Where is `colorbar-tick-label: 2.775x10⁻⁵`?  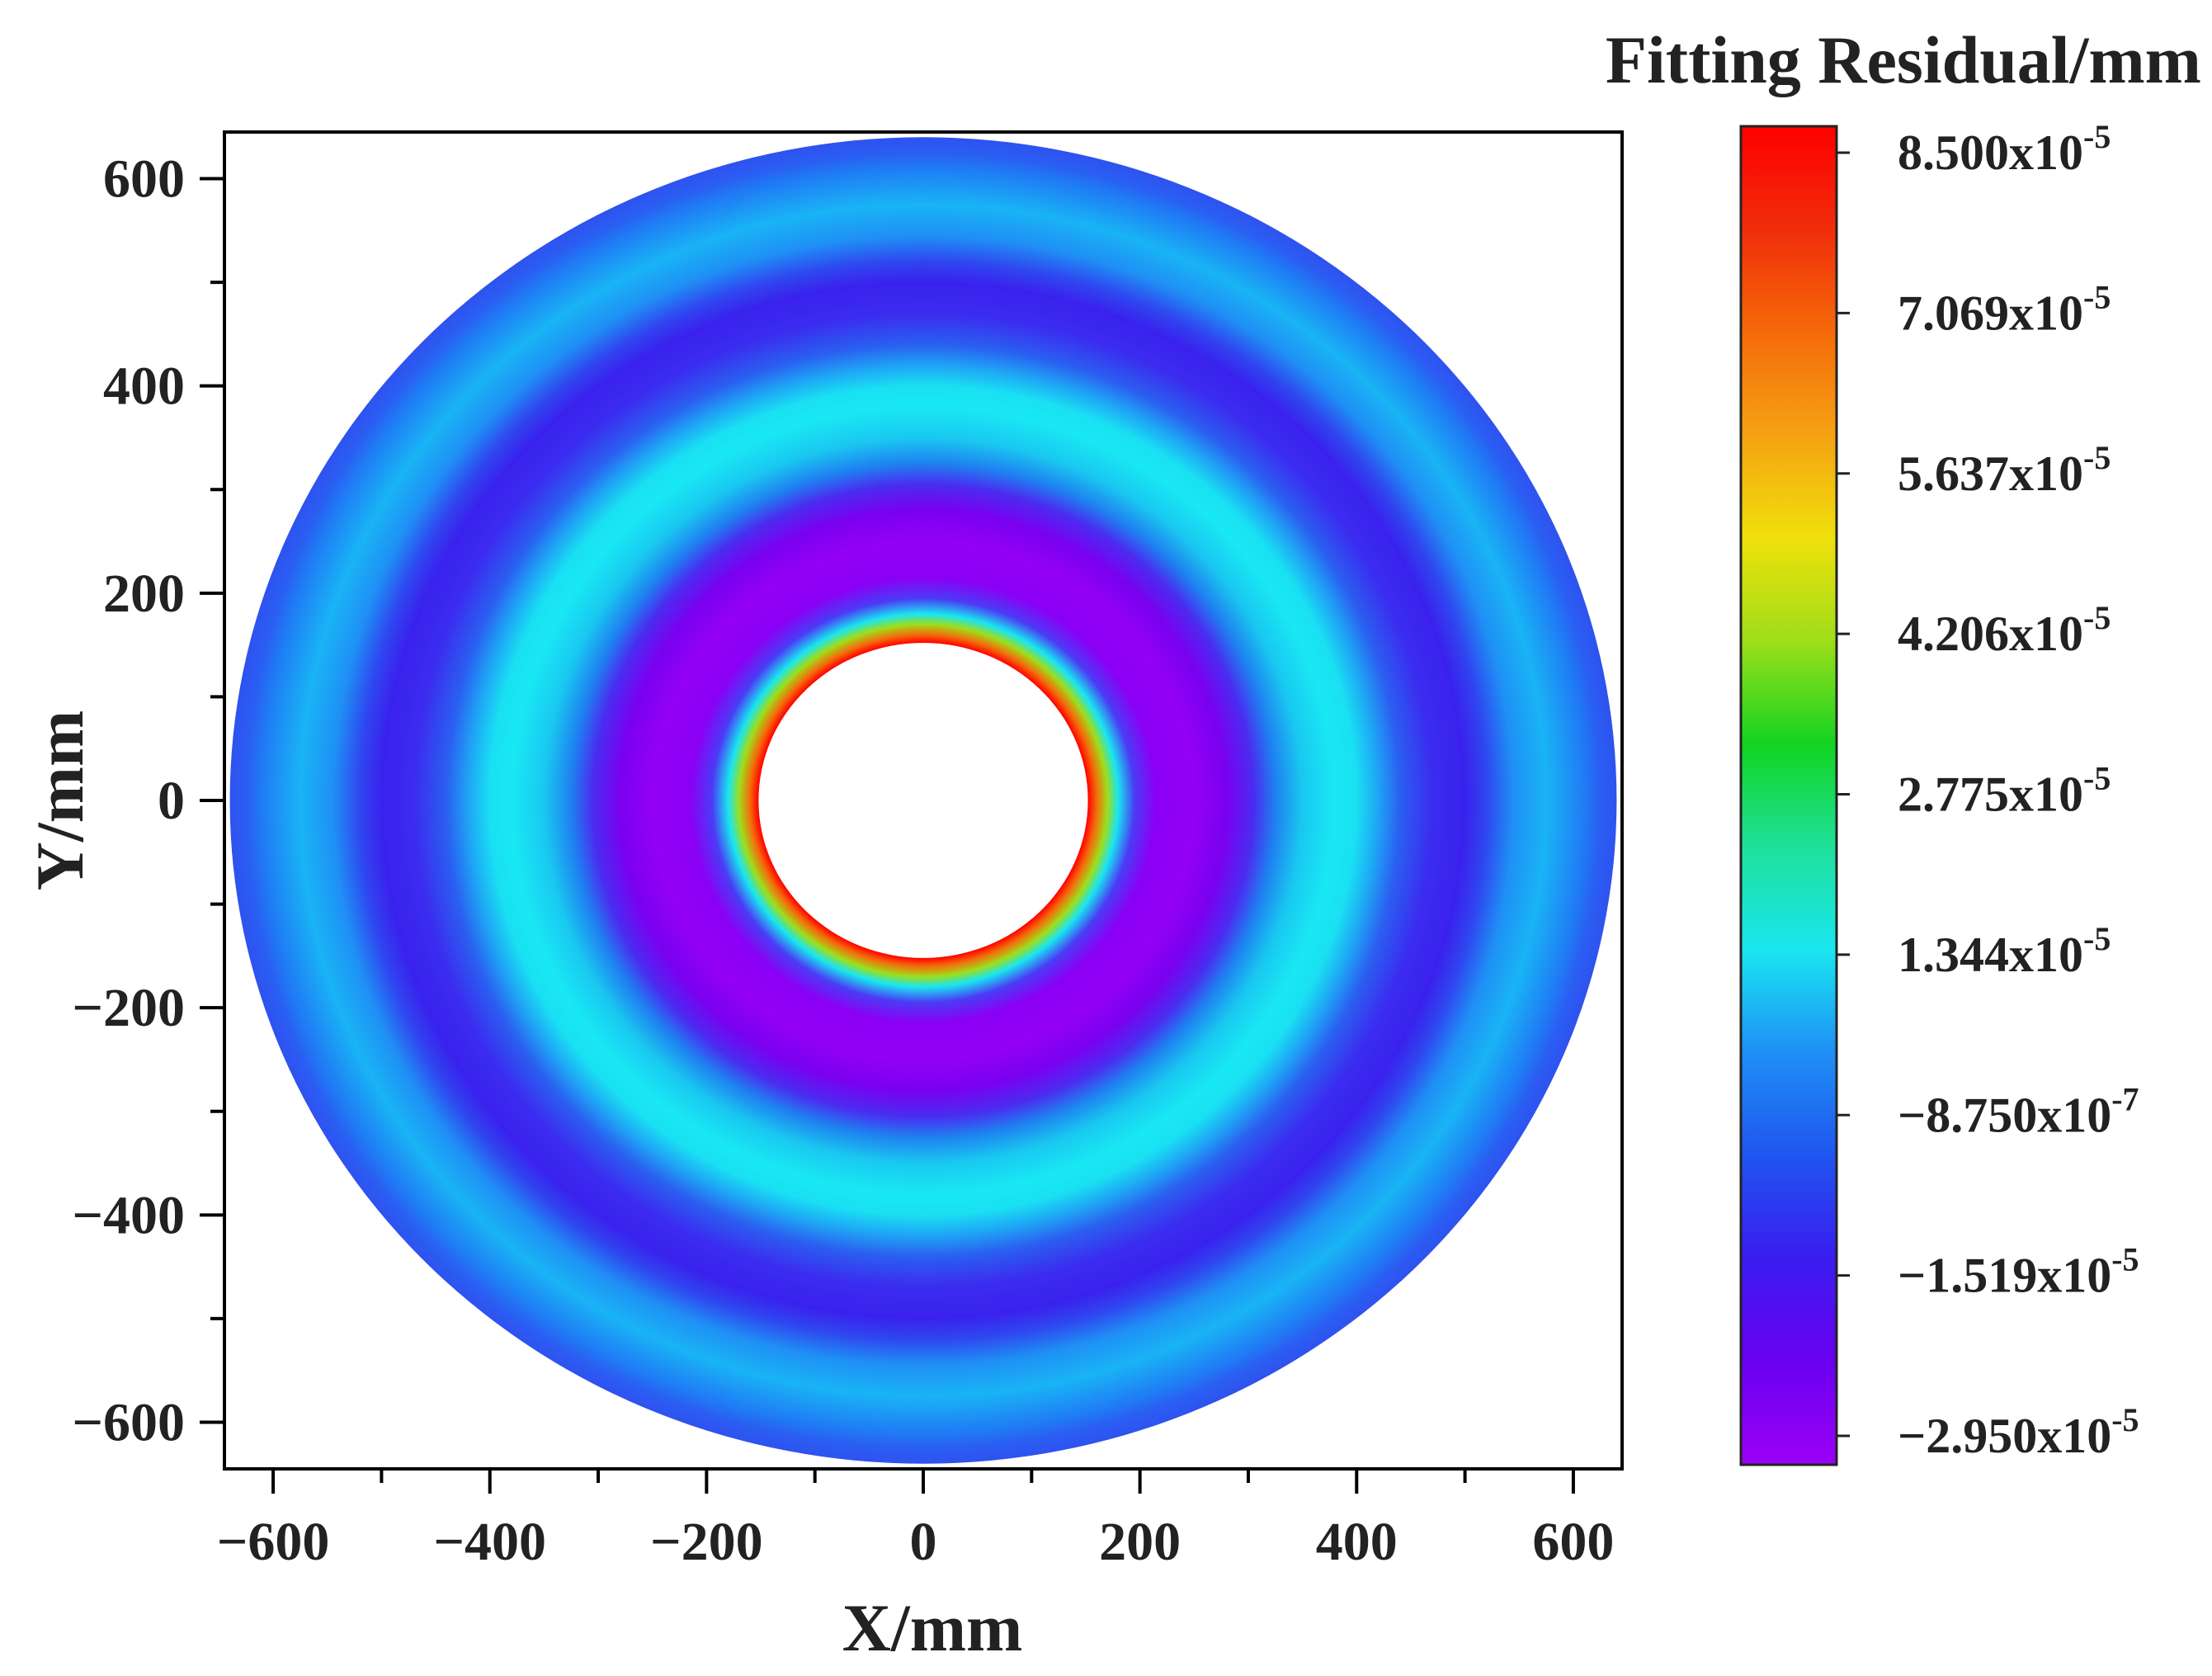 colorbar-tick-label: 2.775x10⁻⁵ is located at coordinates (2005, 791).